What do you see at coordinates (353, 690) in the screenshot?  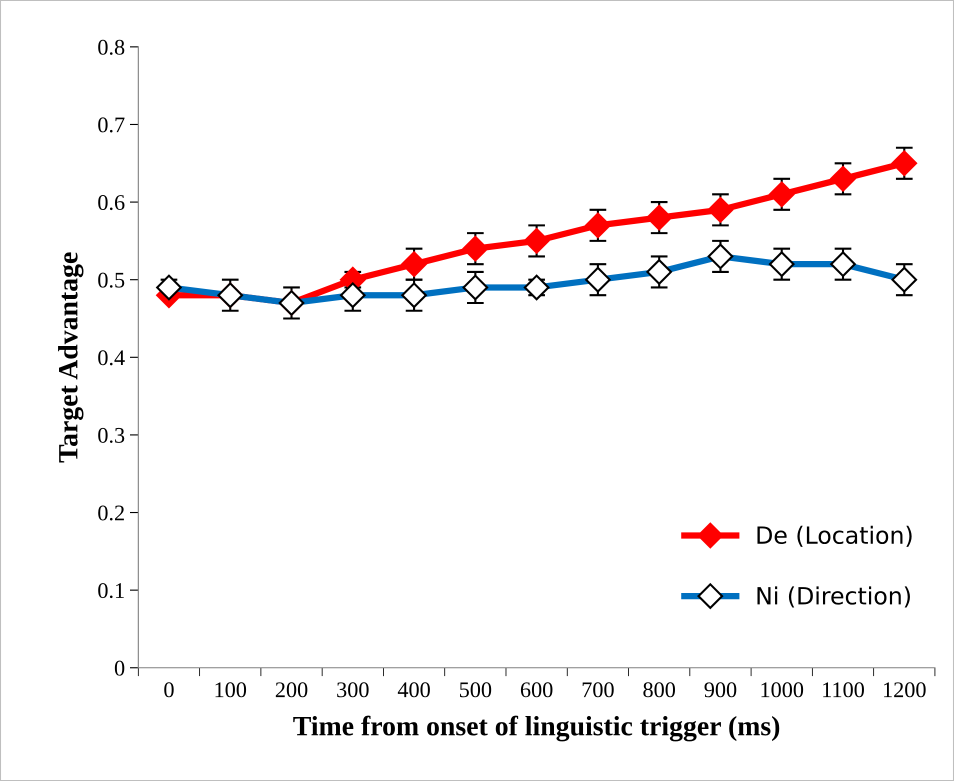 I see `x-tick-label: 300` at bounding box center [353, 690].